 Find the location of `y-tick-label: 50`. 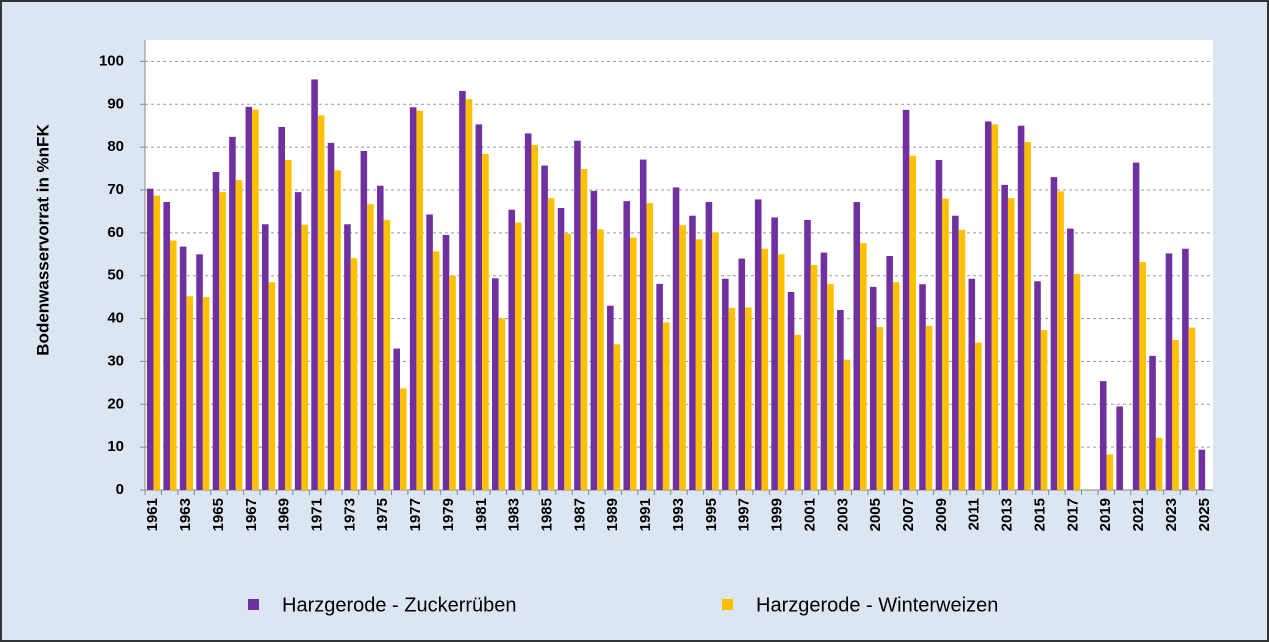

y-tick-label: 50 is located at coordinates (115, 275).